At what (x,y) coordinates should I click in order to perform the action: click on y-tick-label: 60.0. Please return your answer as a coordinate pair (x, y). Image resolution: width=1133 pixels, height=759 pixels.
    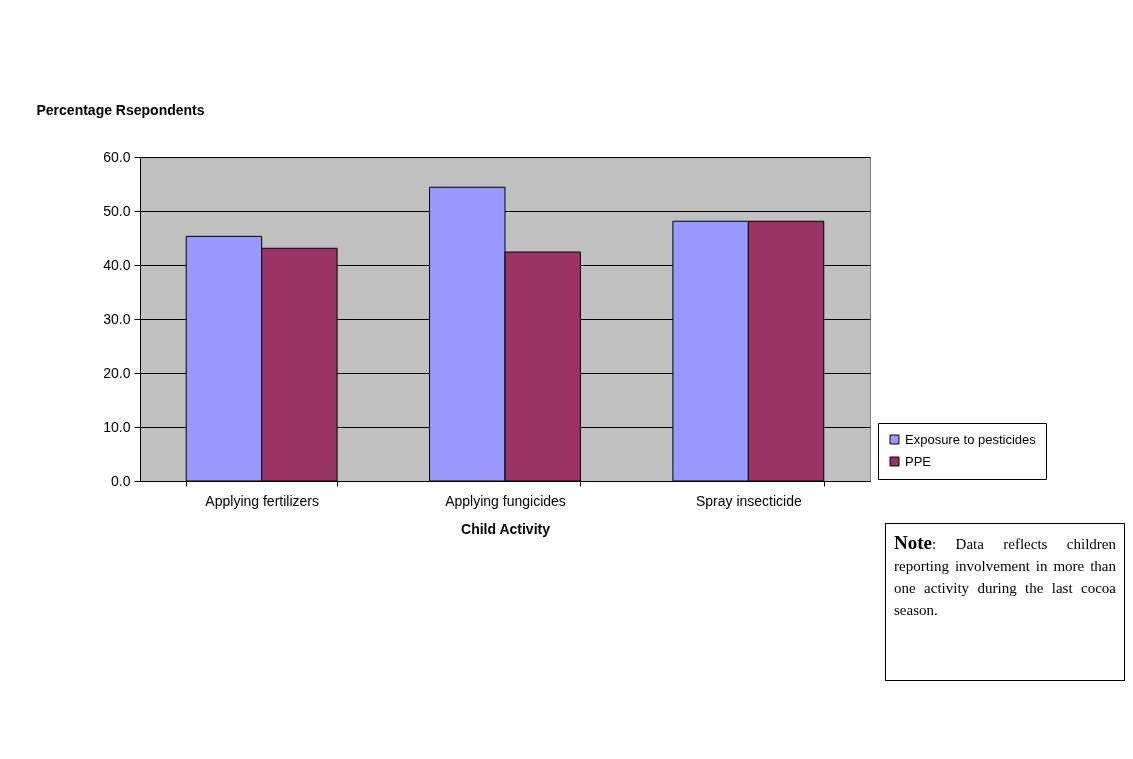
    Looking at the image, I should click on (117, 156).